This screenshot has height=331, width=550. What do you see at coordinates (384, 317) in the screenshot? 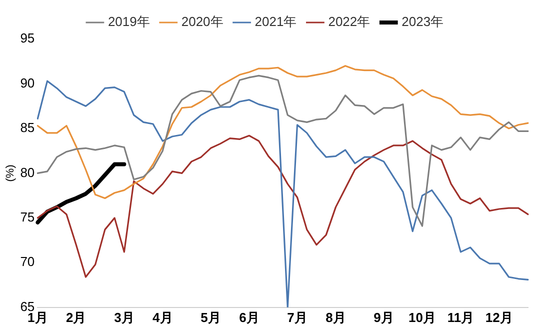
I see `x-tick-label: 9月` at bounding box center [384, 317].